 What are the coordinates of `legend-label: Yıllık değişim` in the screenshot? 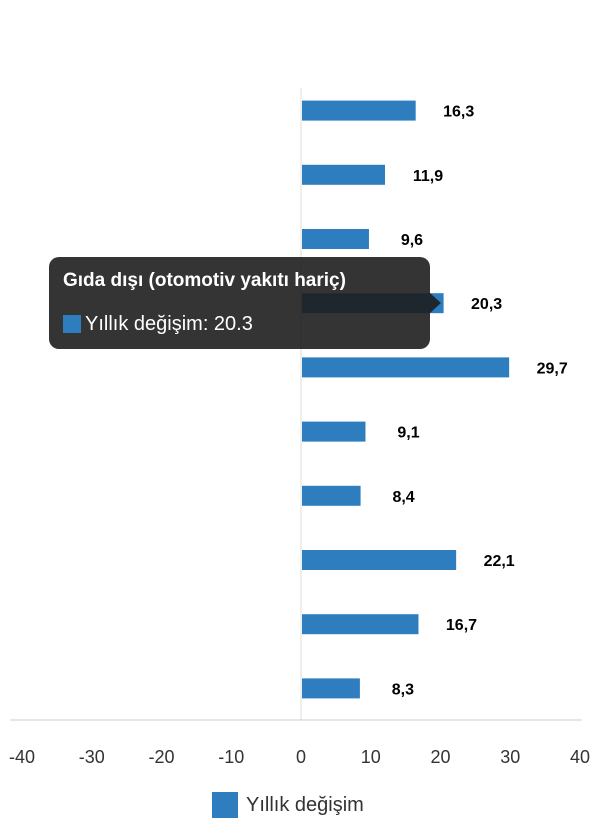 It's located at (305, 804).